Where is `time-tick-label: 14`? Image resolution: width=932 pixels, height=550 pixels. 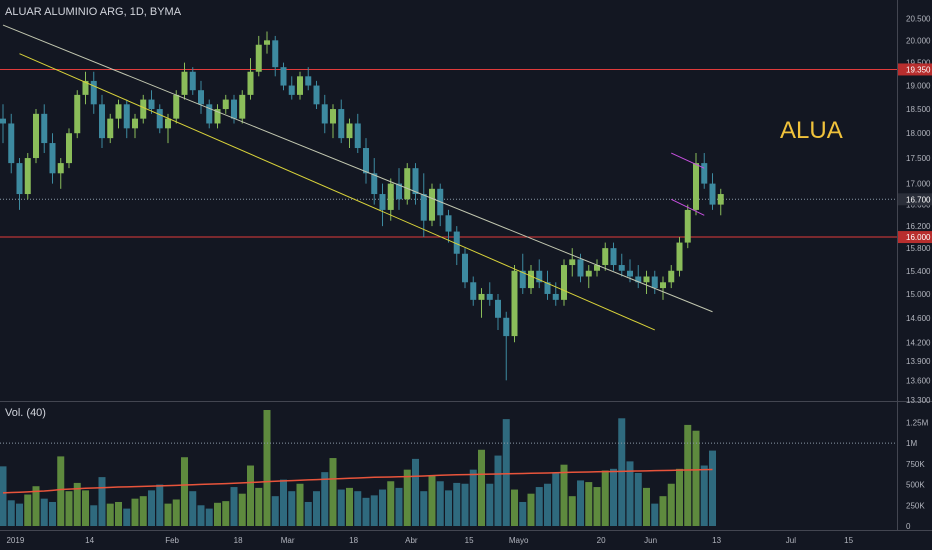
time-tick-label: 14 is located at coordinates (89, 540).